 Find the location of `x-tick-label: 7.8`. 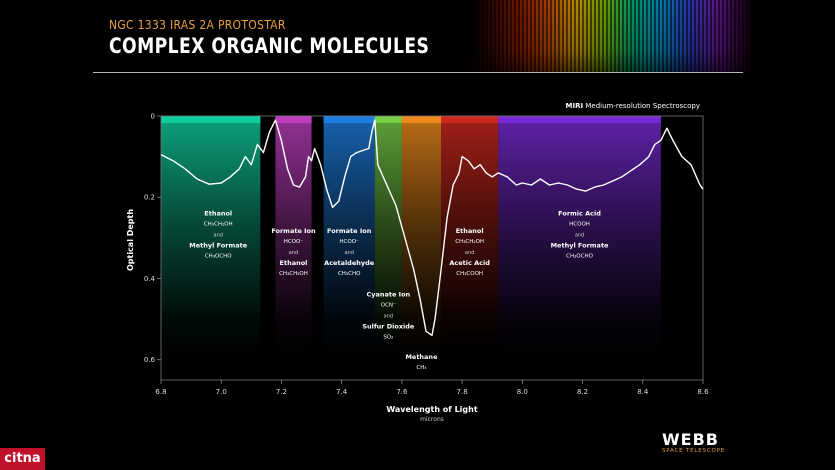

x-tick-label: 7.8 is located at coordinates (462, 392).